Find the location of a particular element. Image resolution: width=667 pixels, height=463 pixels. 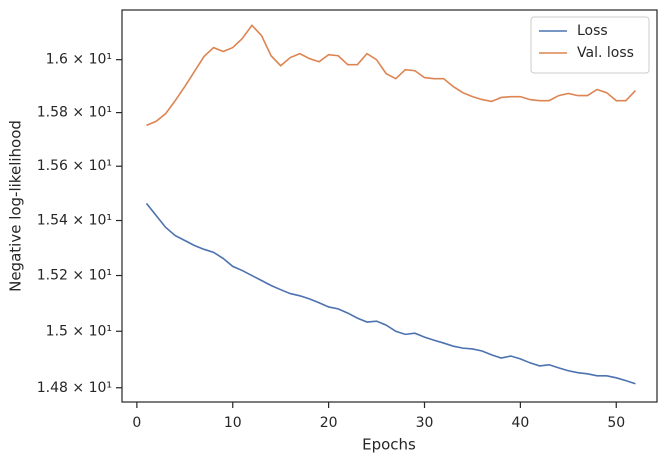

y-tick-label: 1.48 × 10¹ is located at coordinates (74, 388).